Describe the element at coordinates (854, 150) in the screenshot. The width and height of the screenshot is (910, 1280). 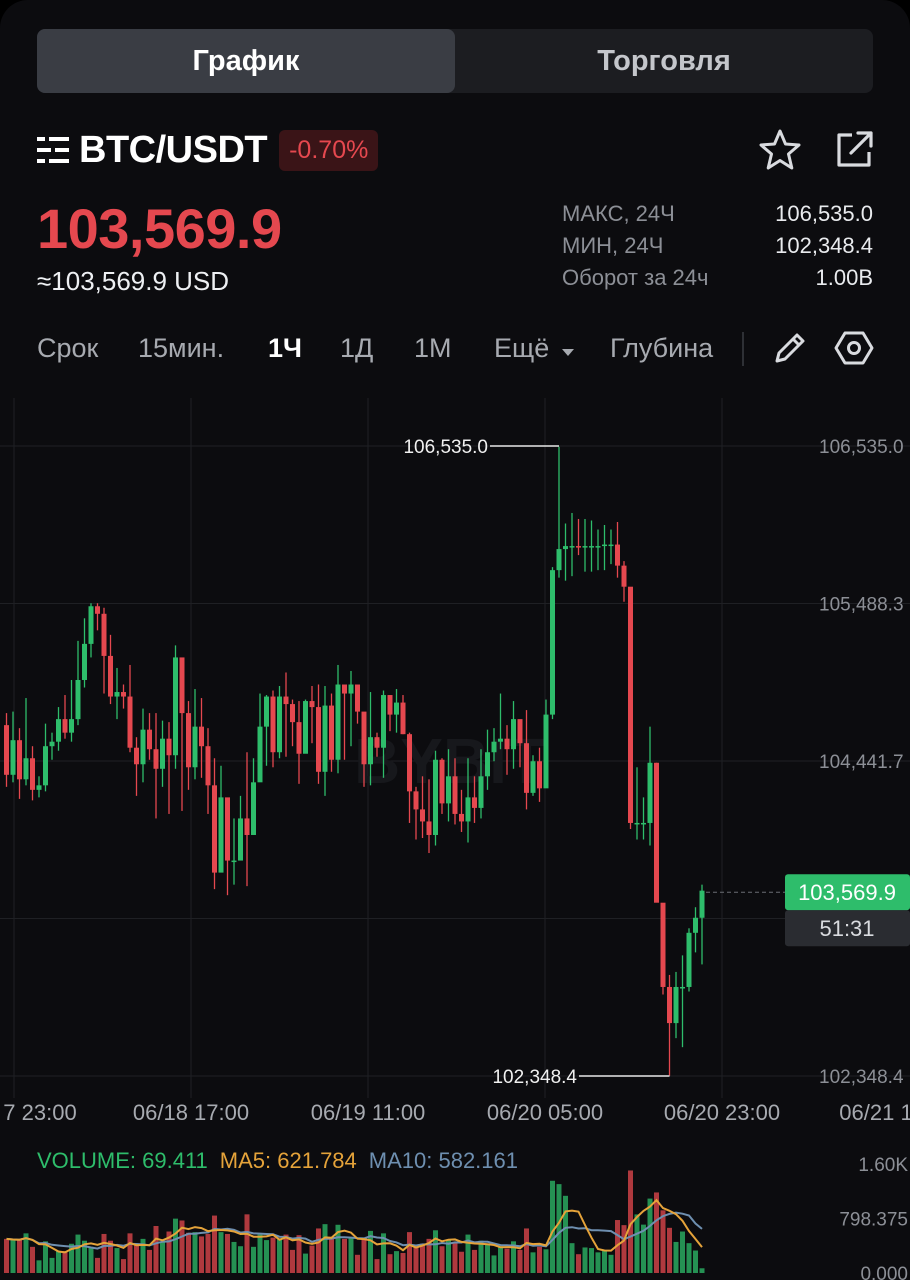
I see `external-link-icon` at that location.